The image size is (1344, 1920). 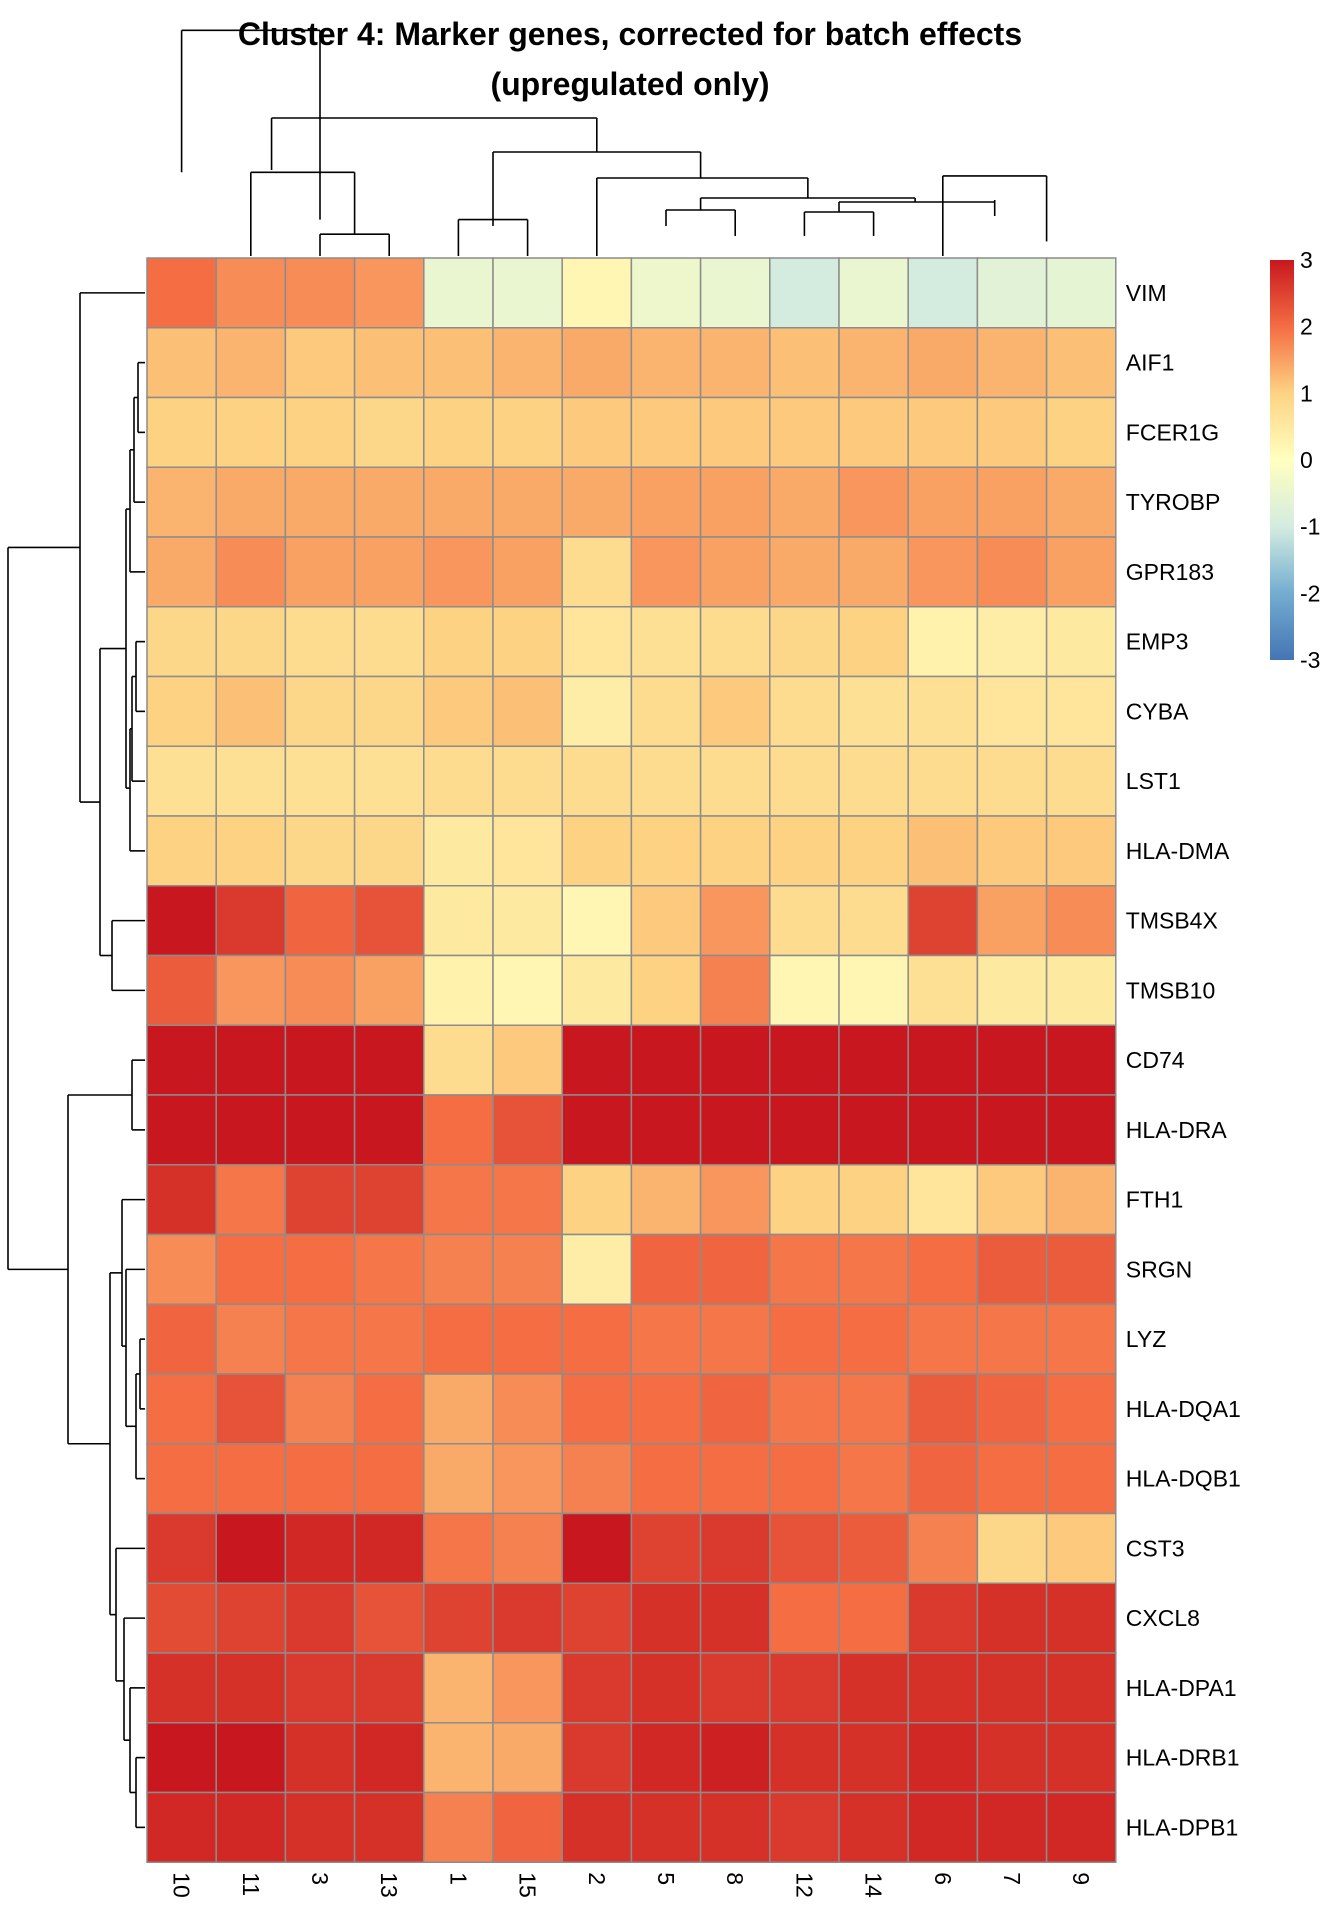 I want to click on row-label: GPR183, so click(x=1170, y=572).